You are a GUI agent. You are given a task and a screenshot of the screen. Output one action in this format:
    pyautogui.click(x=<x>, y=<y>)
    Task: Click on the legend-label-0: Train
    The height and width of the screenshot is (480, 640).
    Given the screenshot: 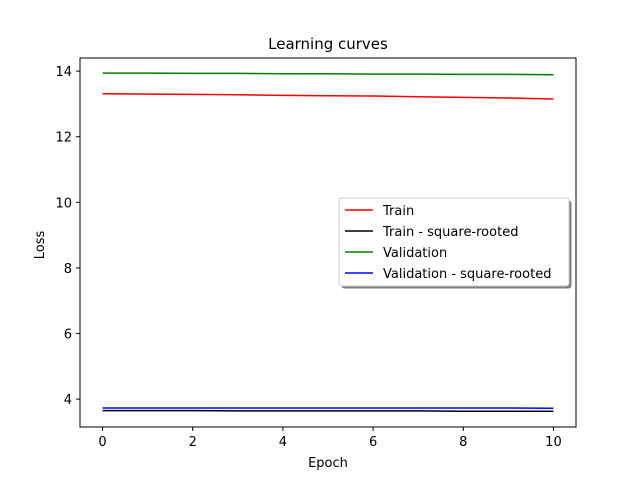 What is the action you would take?
    pyautogui.click(x=398, y=211)
    